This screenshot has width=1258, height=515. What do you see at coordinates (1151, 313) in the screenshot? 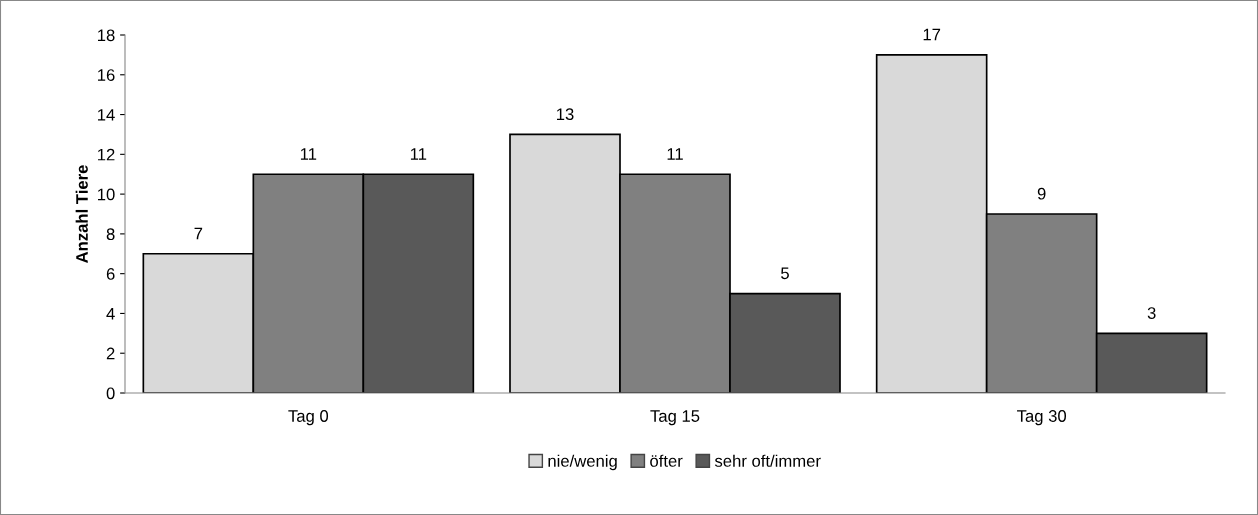
I see `data-label: 3` at bounding box center [1151, 313].